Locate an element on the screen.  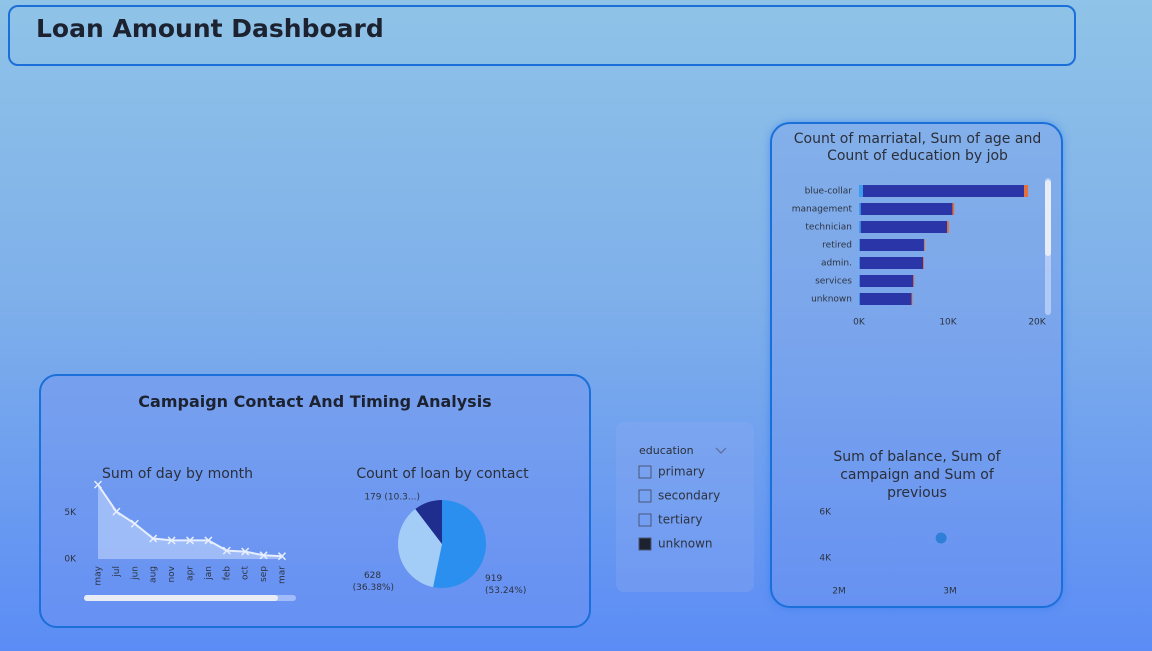
slicer-item: tertiary is located at coordinates (680, 520).